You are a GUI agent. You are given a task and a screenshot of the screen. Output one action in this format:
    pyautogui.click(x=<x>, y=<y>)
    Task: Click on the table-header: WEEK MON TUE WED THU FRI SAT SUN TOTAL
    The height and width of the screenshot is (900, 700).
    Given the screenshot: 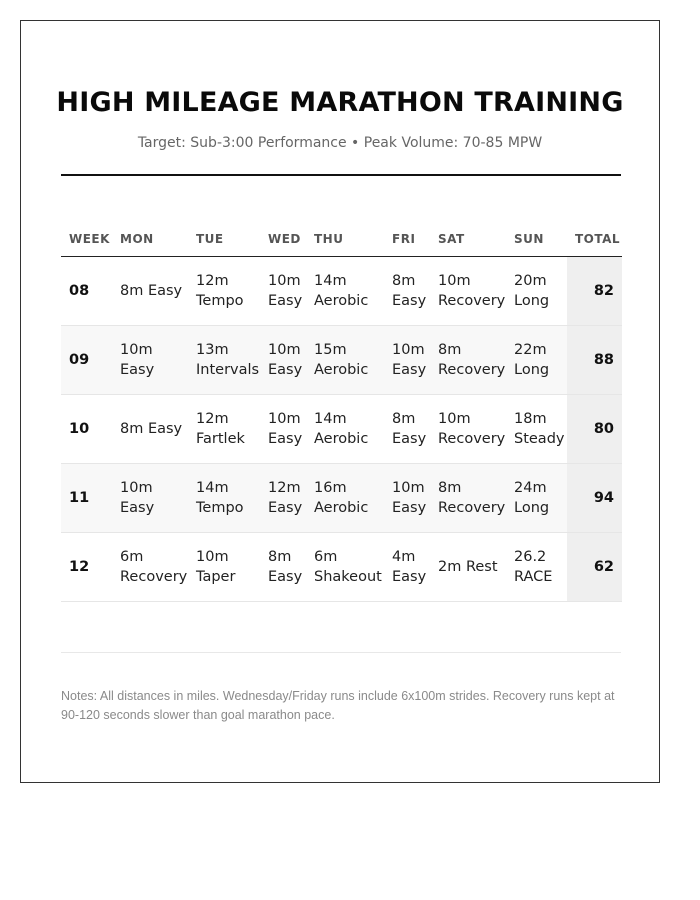 What is the action you would take?
    pyautogui.click(x=341, y=239)
    